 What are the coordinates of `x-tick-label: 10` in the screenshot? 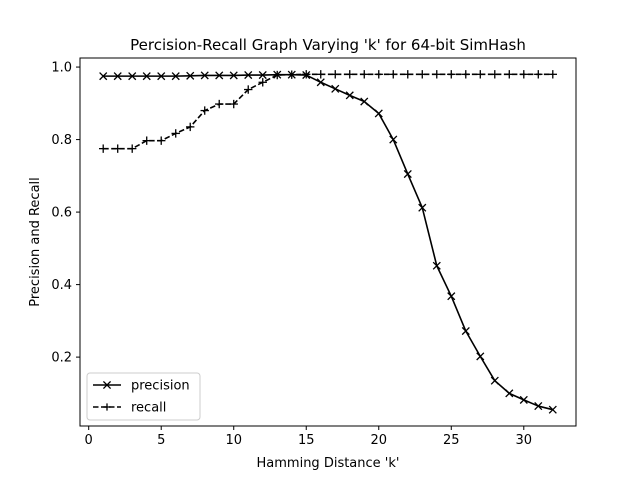 It's located at (233, 440).